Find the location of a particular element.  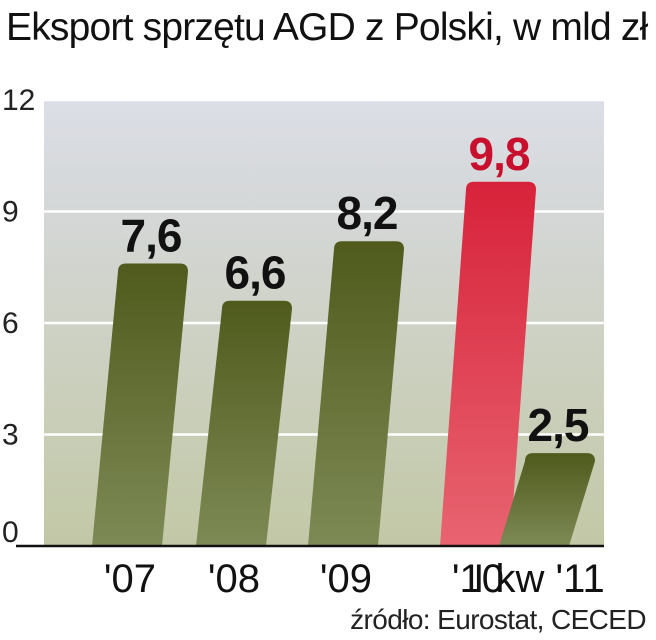

x-tick-label: '08 is located at coordinates (234, 578).